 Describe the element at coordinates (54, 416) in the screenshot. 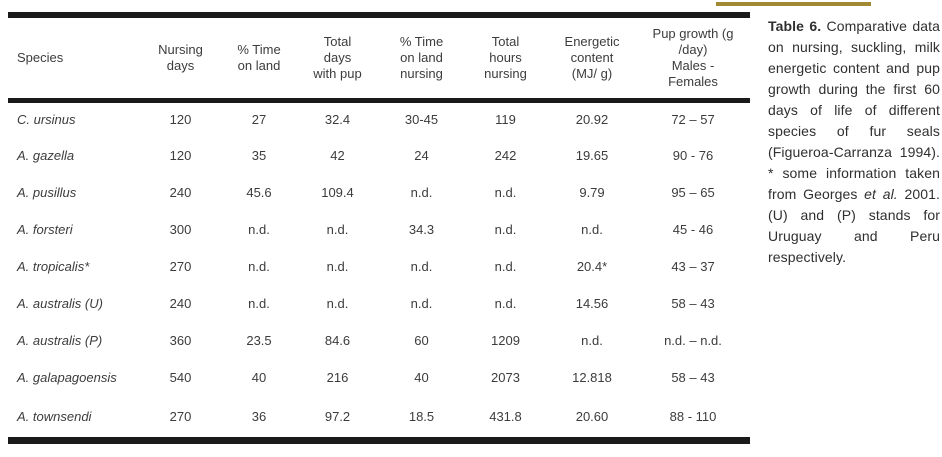

I see `species-cell: A. townsendi` at that location.